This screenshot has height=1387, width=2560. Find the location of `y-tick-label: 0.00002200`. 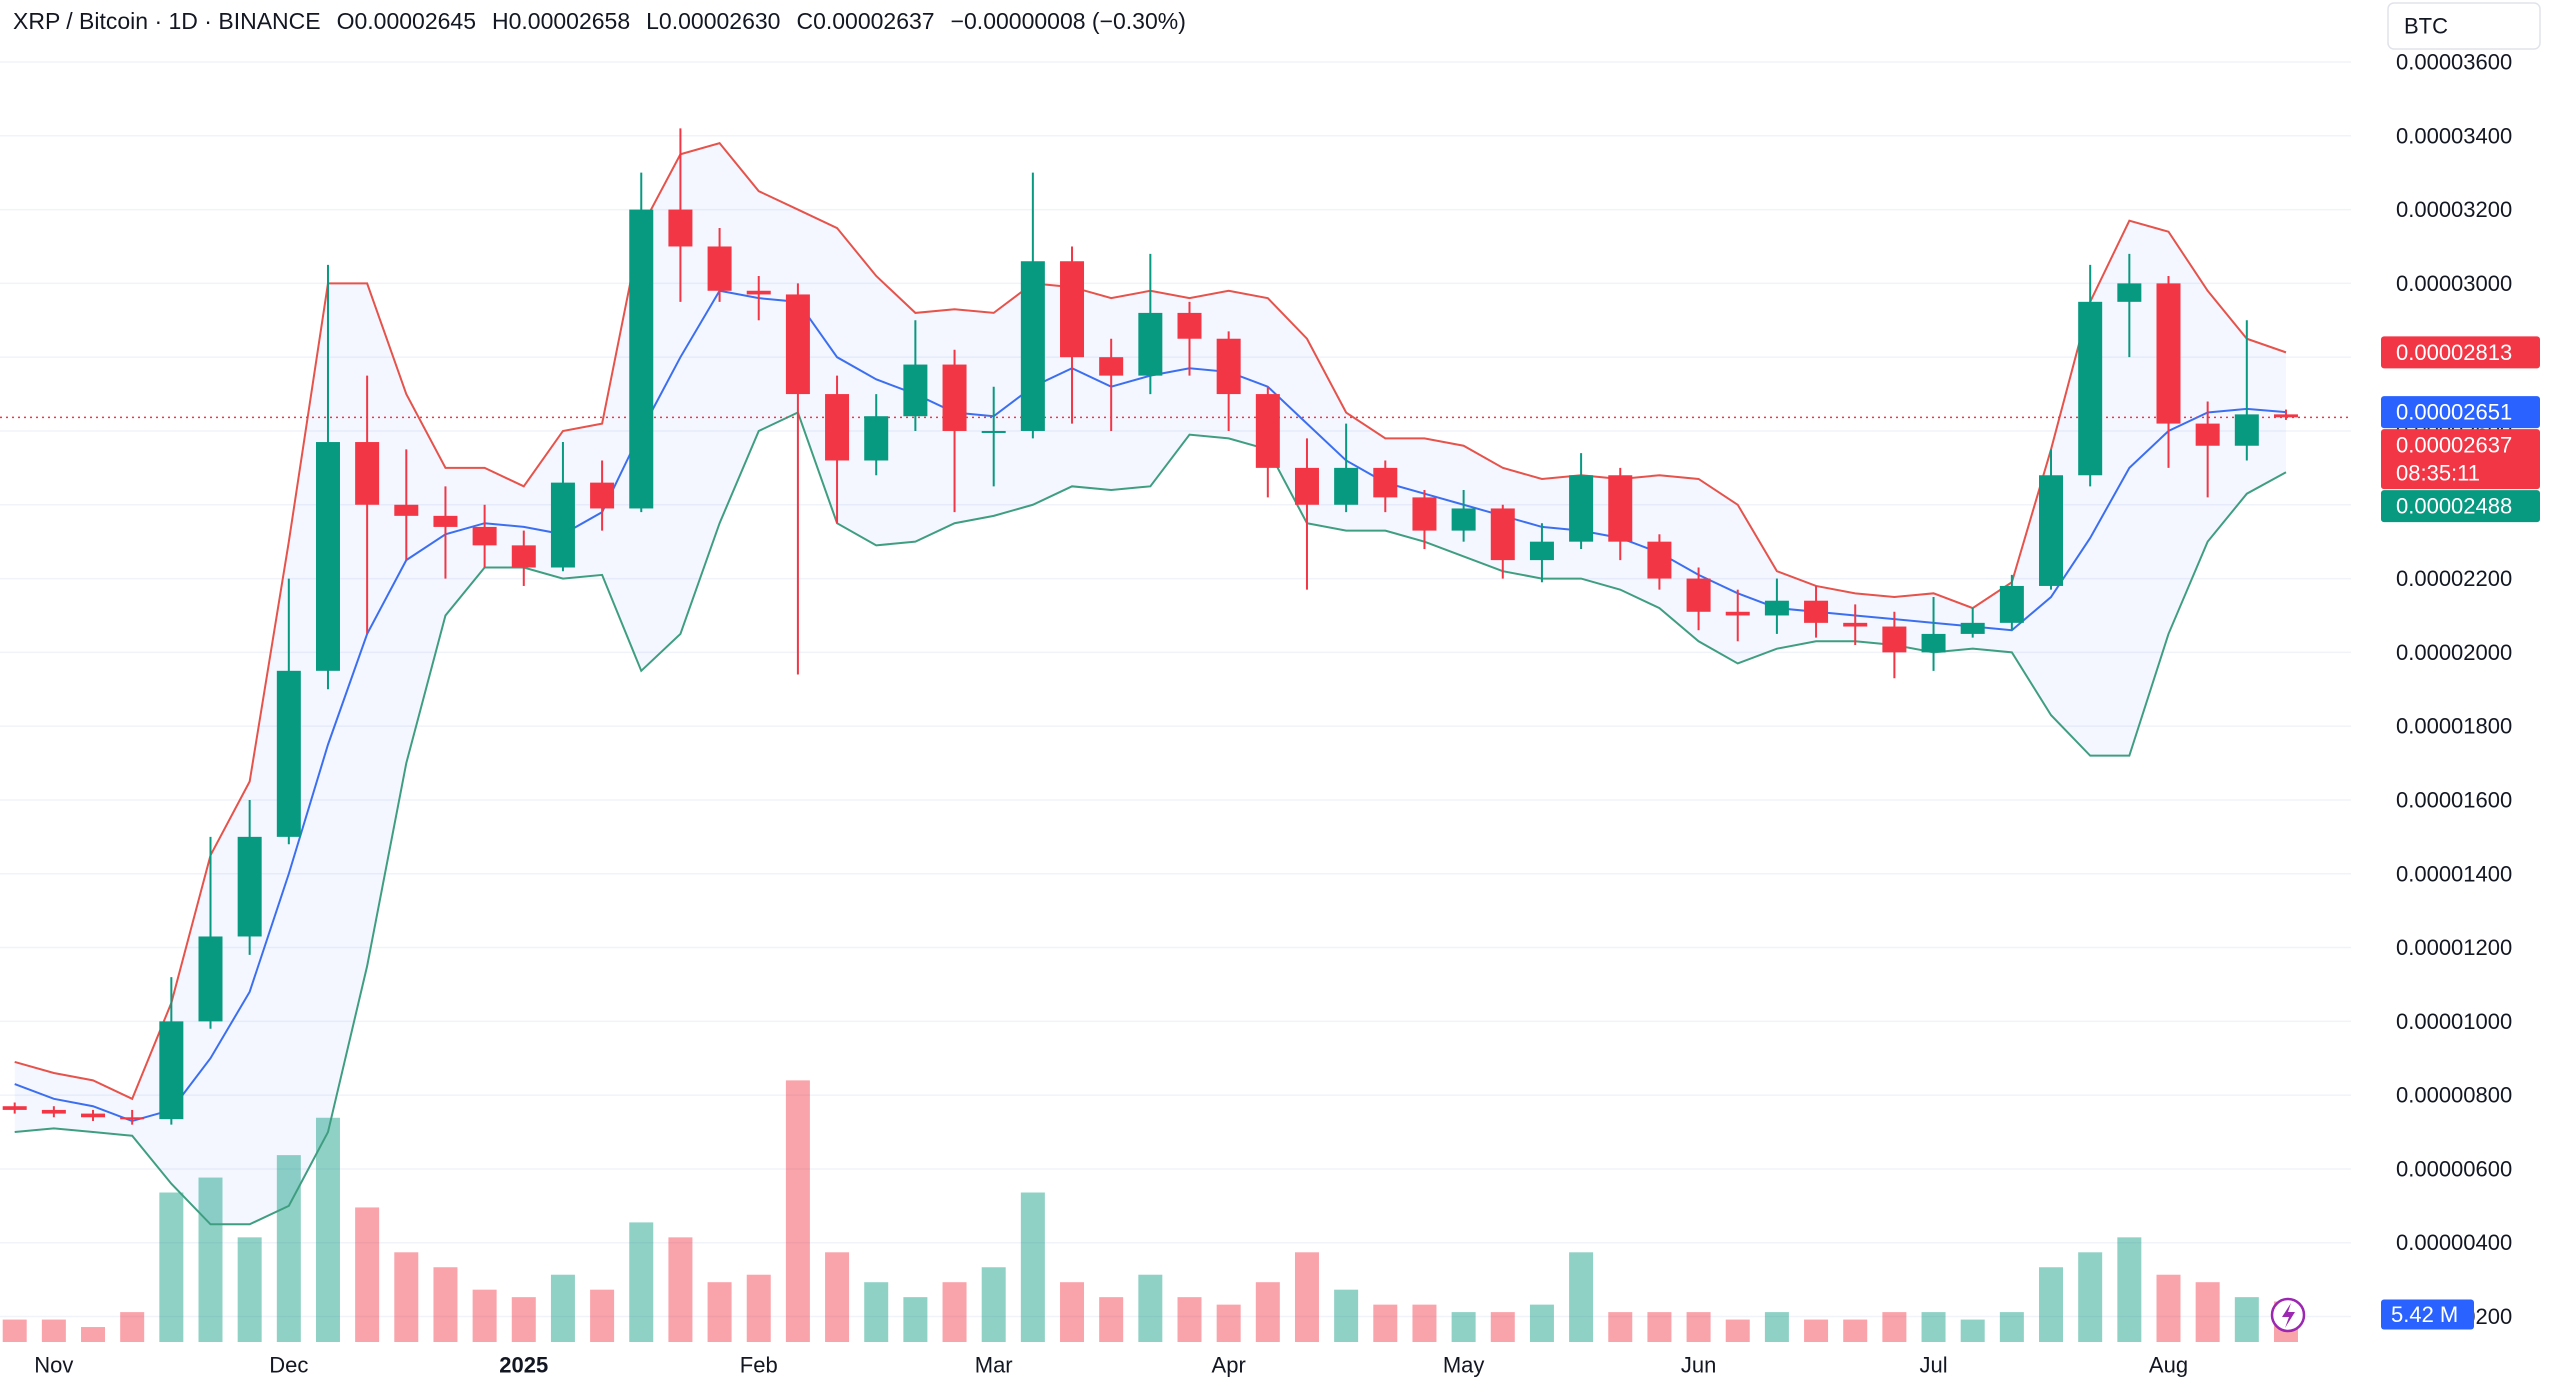

y-tick-label: 0.00002200 is located at coordinates (2454, 578).